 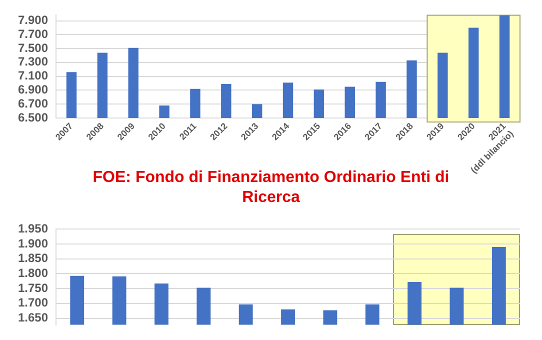 What do you see at coordinates (33, 243) in the screenshot?
I see `y-tick-label: 1.900` at bounding box center [33, 243].